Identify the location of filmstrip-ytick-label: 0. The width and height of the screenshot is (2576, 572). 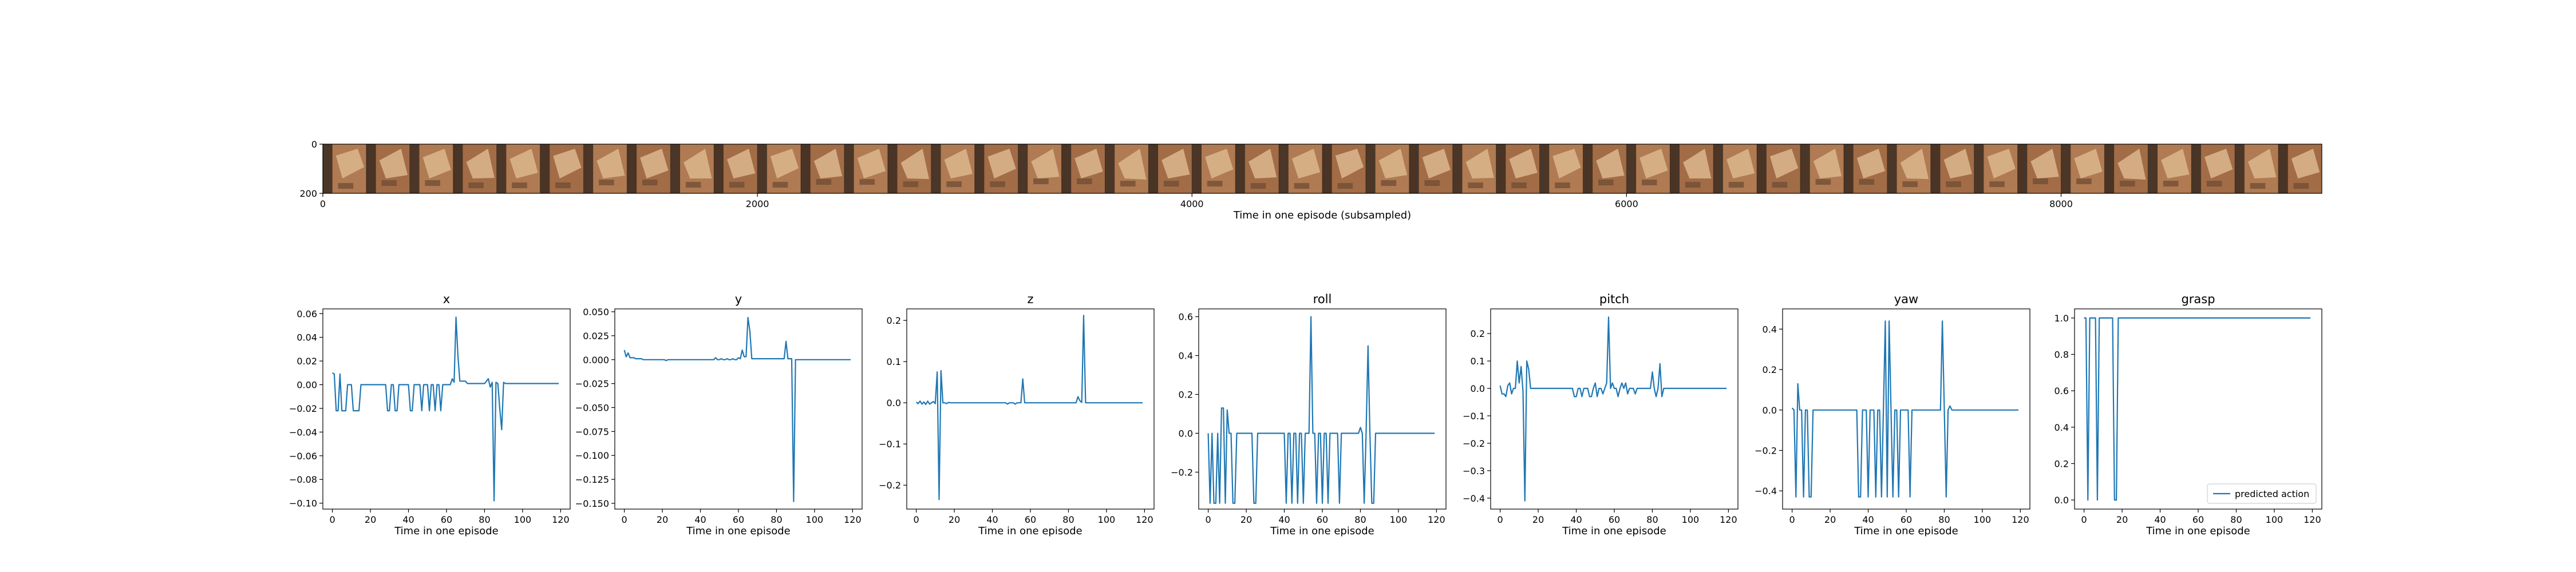
(314, 144).